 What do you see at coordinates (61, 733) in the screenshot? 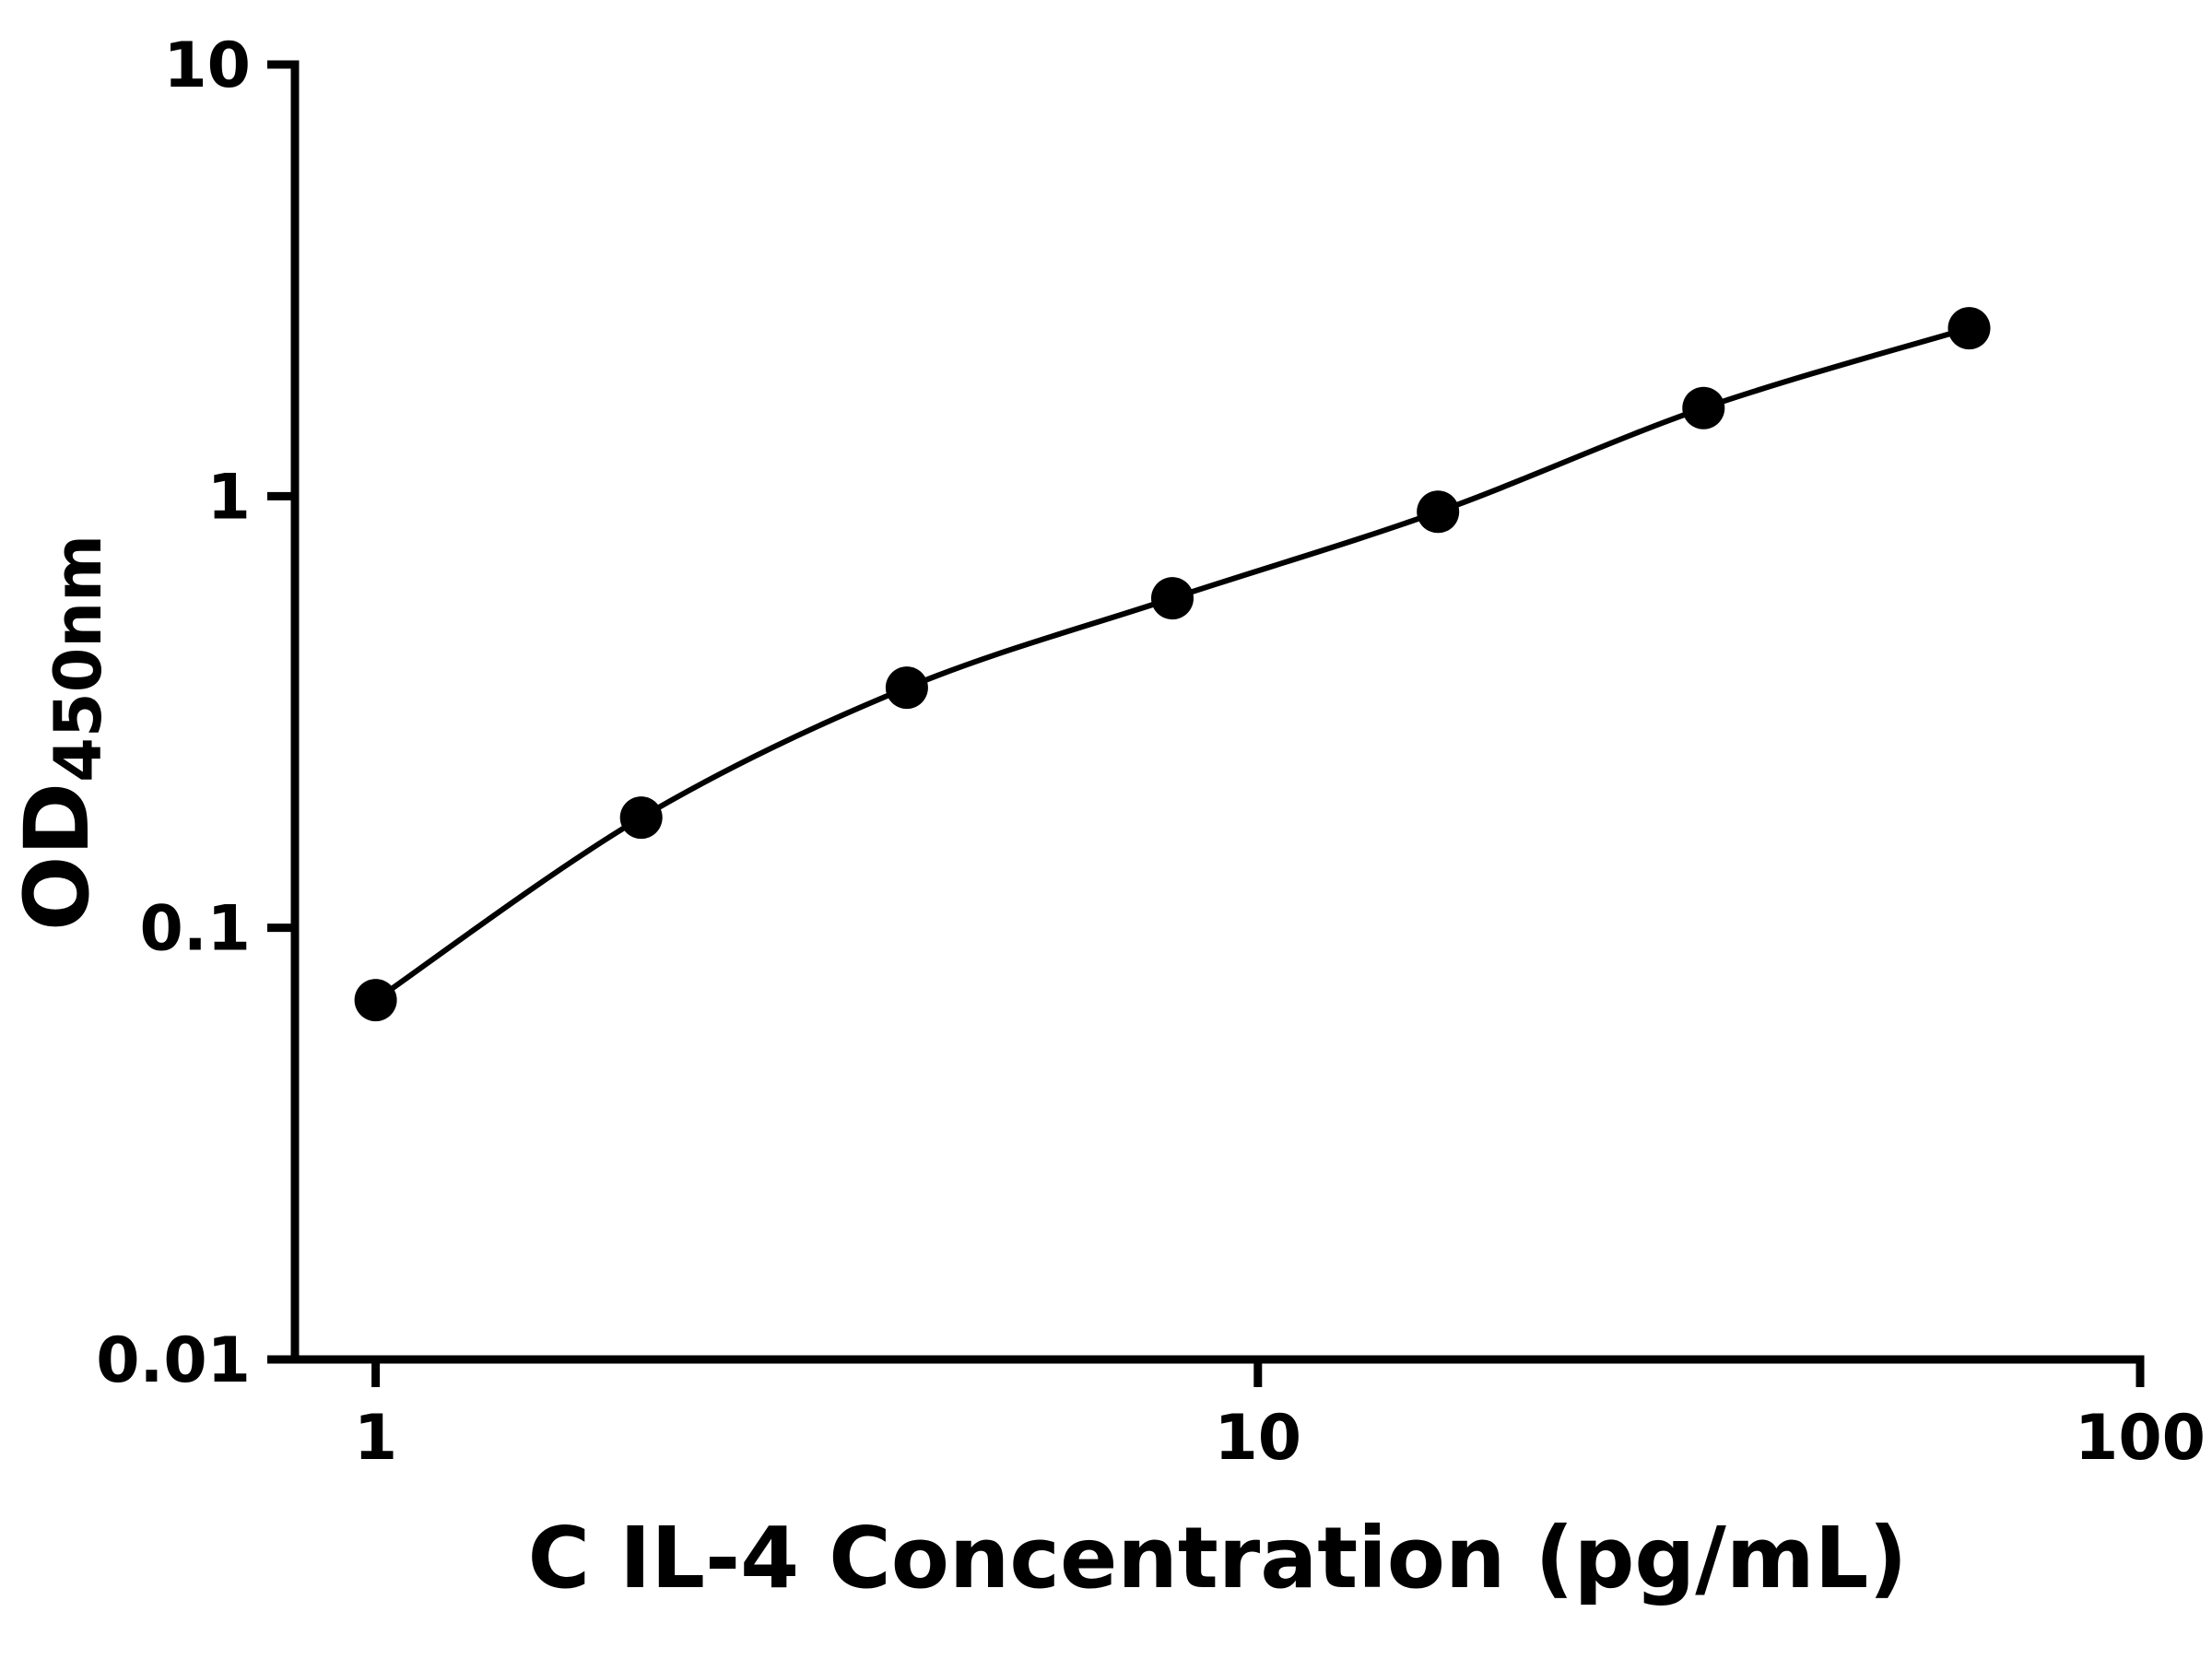
I see `y-axis-title: OD450nm` at bounding box center [61, 733].